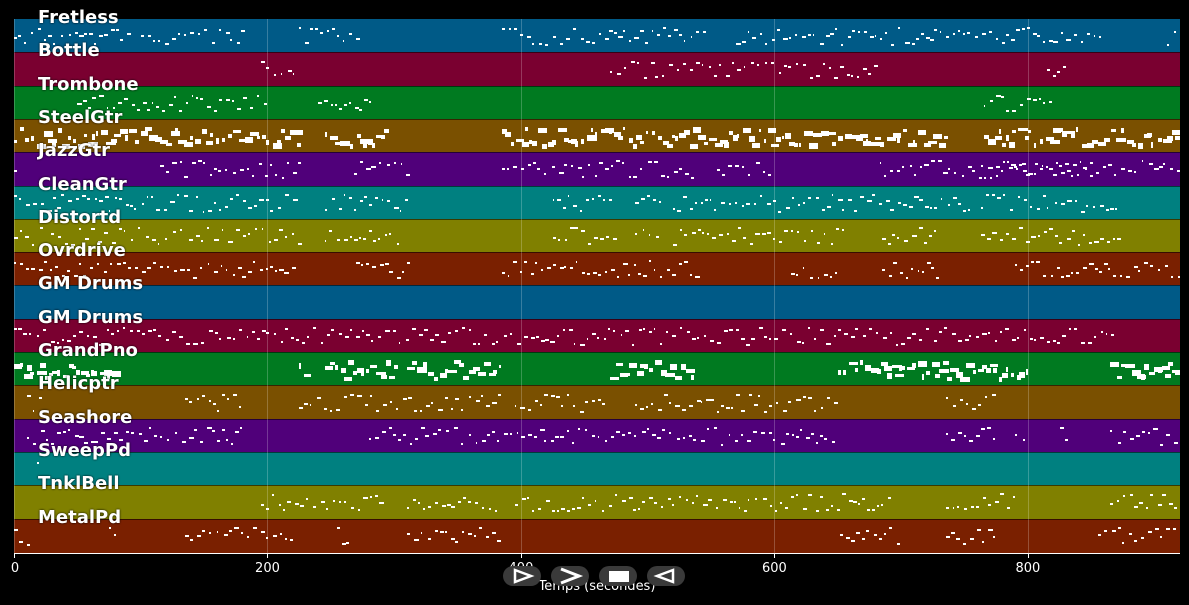 The height and width of the screenshot is (605, 1189). What do you see at coordinates (618, 576) in the screenshot?
I see `stop-button` at bounding box center [618, 576].